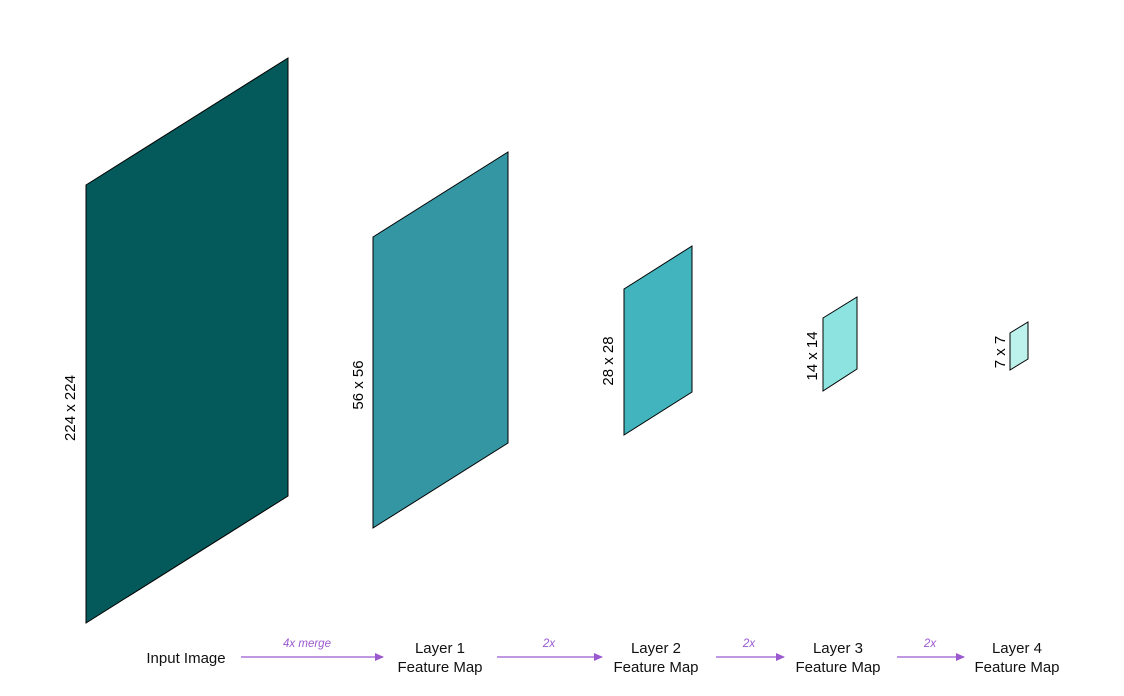 The height and width of the screenshot is (696, 1124). Describe the element at coordinates (440, 648) in the screenshot. I see `layer1-label-line1: Layer 1` at that location.